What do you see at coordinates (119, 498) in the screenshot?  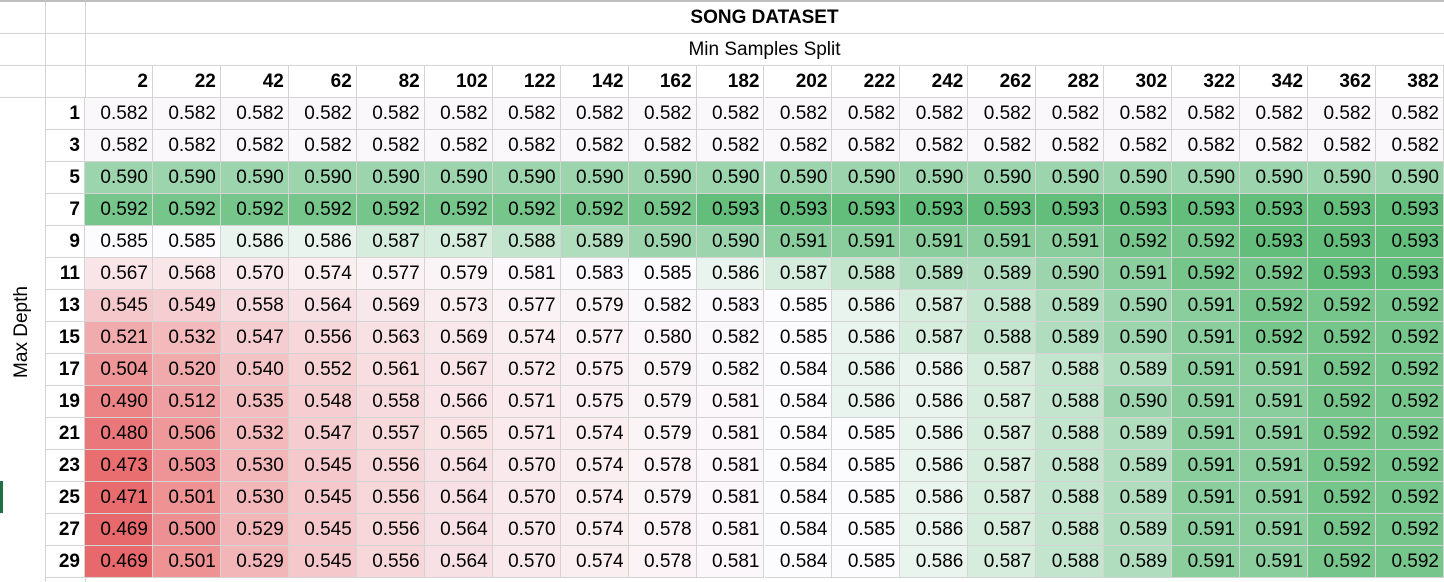 I see `heatmap-cell: 0.471` at bounding box center [119, 498].